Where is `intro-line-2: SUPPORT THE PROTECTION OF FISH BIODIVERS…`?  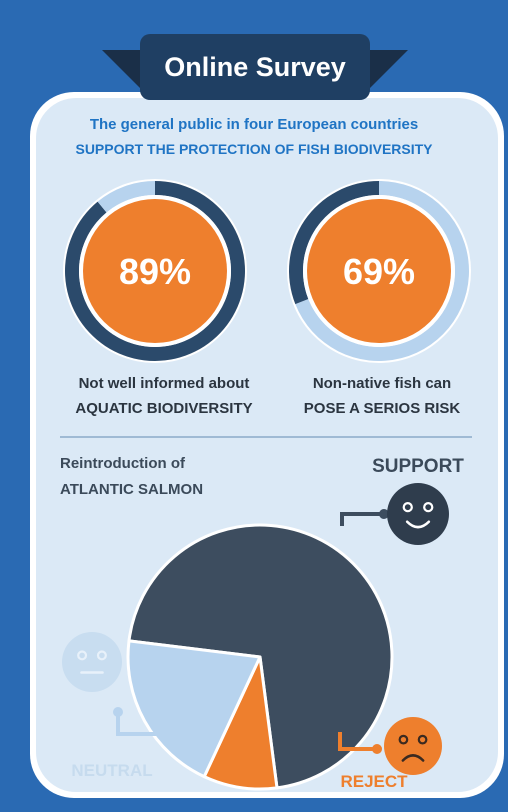 intro-line-2: SUPPORT THE PROTECTION OF FISH BIODIVERS… is located at coordinates (254, 149).